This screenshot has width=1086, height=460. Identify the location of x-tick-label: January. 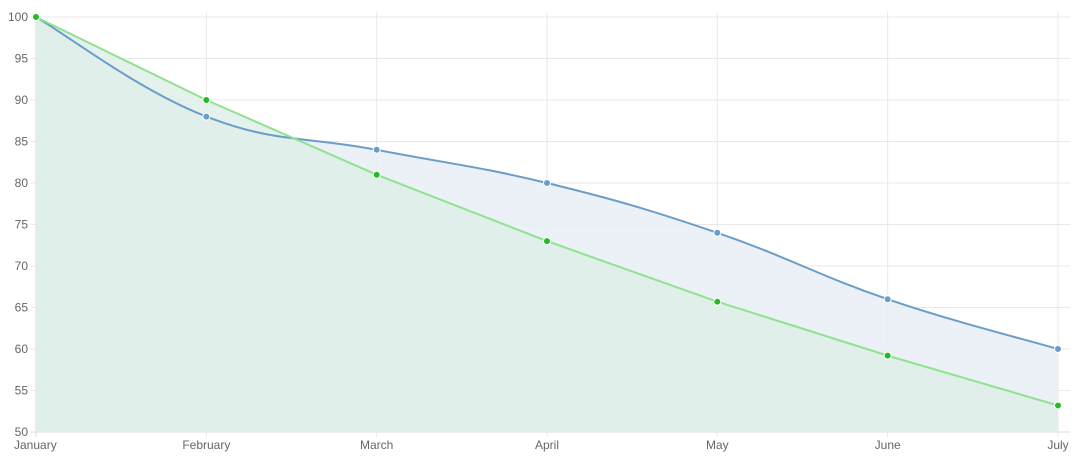
(35, 445).